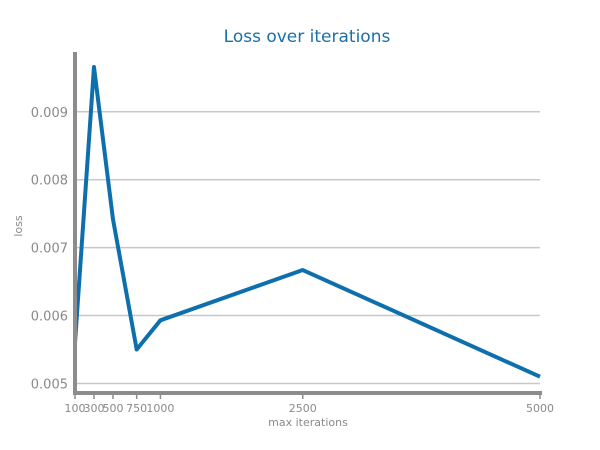 Image resolution: width=600 pixels, height=450 pixels. Describe the element at coordinates (112, 408) in the screenshot. I see `x-tick-label: 500` at that location.